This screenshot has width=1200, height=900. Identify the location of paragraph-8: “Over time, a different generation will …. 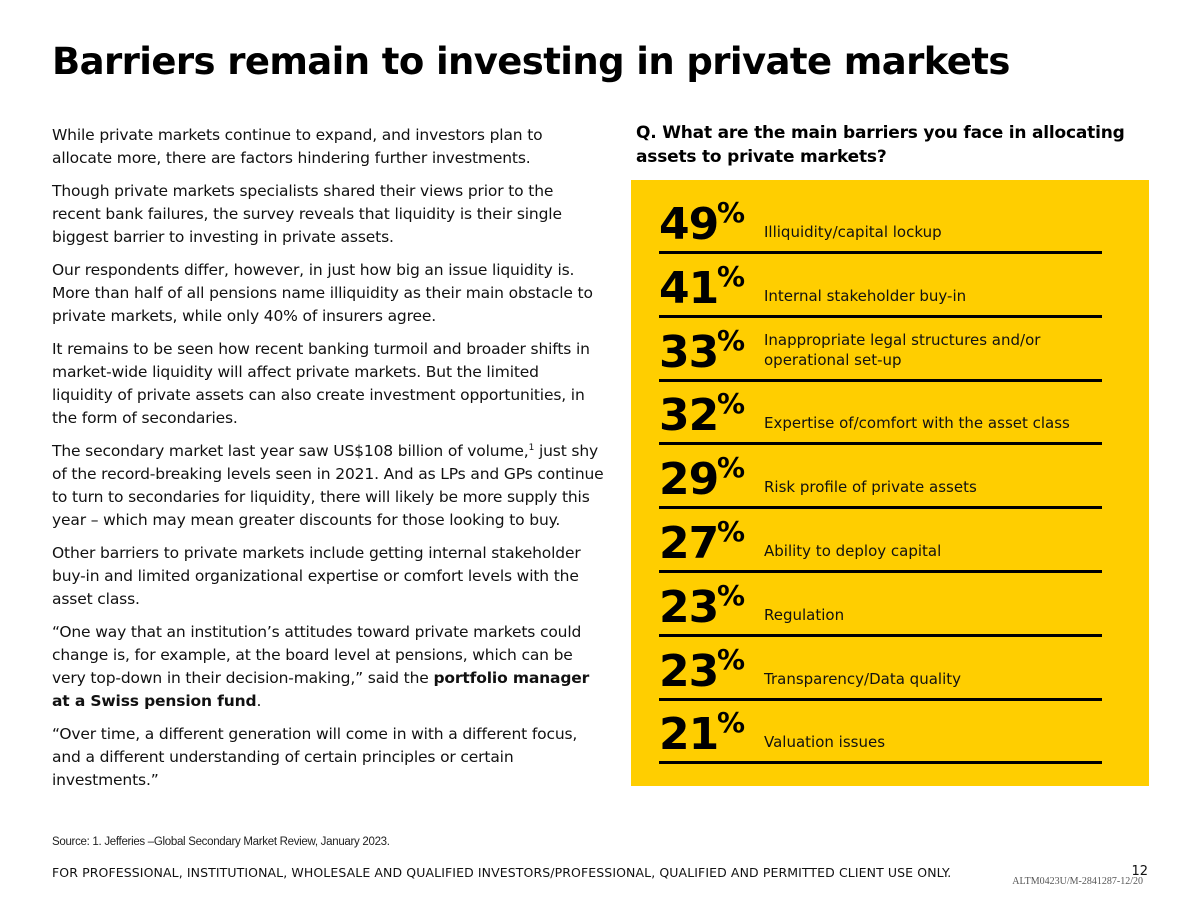
(315, 757).